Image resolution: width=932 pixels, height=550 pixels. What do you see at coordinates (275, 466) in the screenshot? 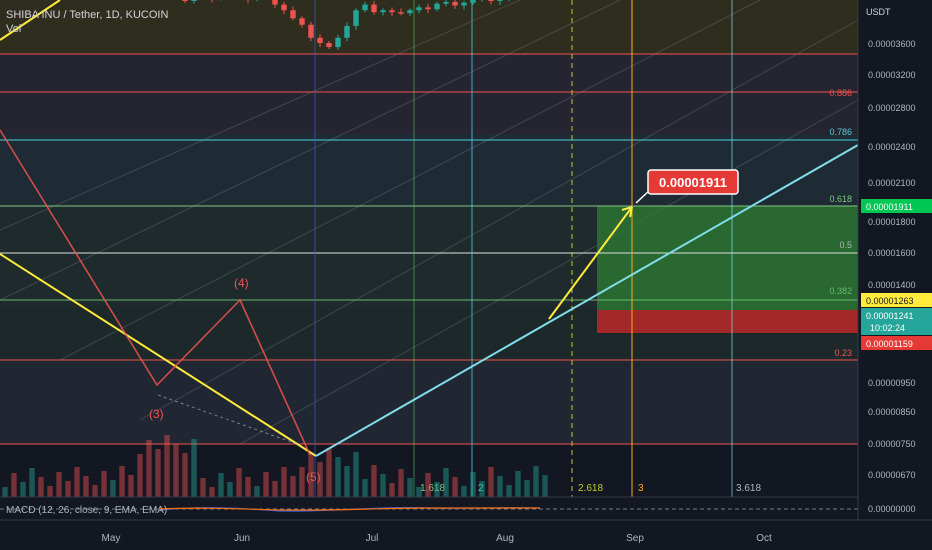
I see `volume-bars` at bounding box center [275, 466].